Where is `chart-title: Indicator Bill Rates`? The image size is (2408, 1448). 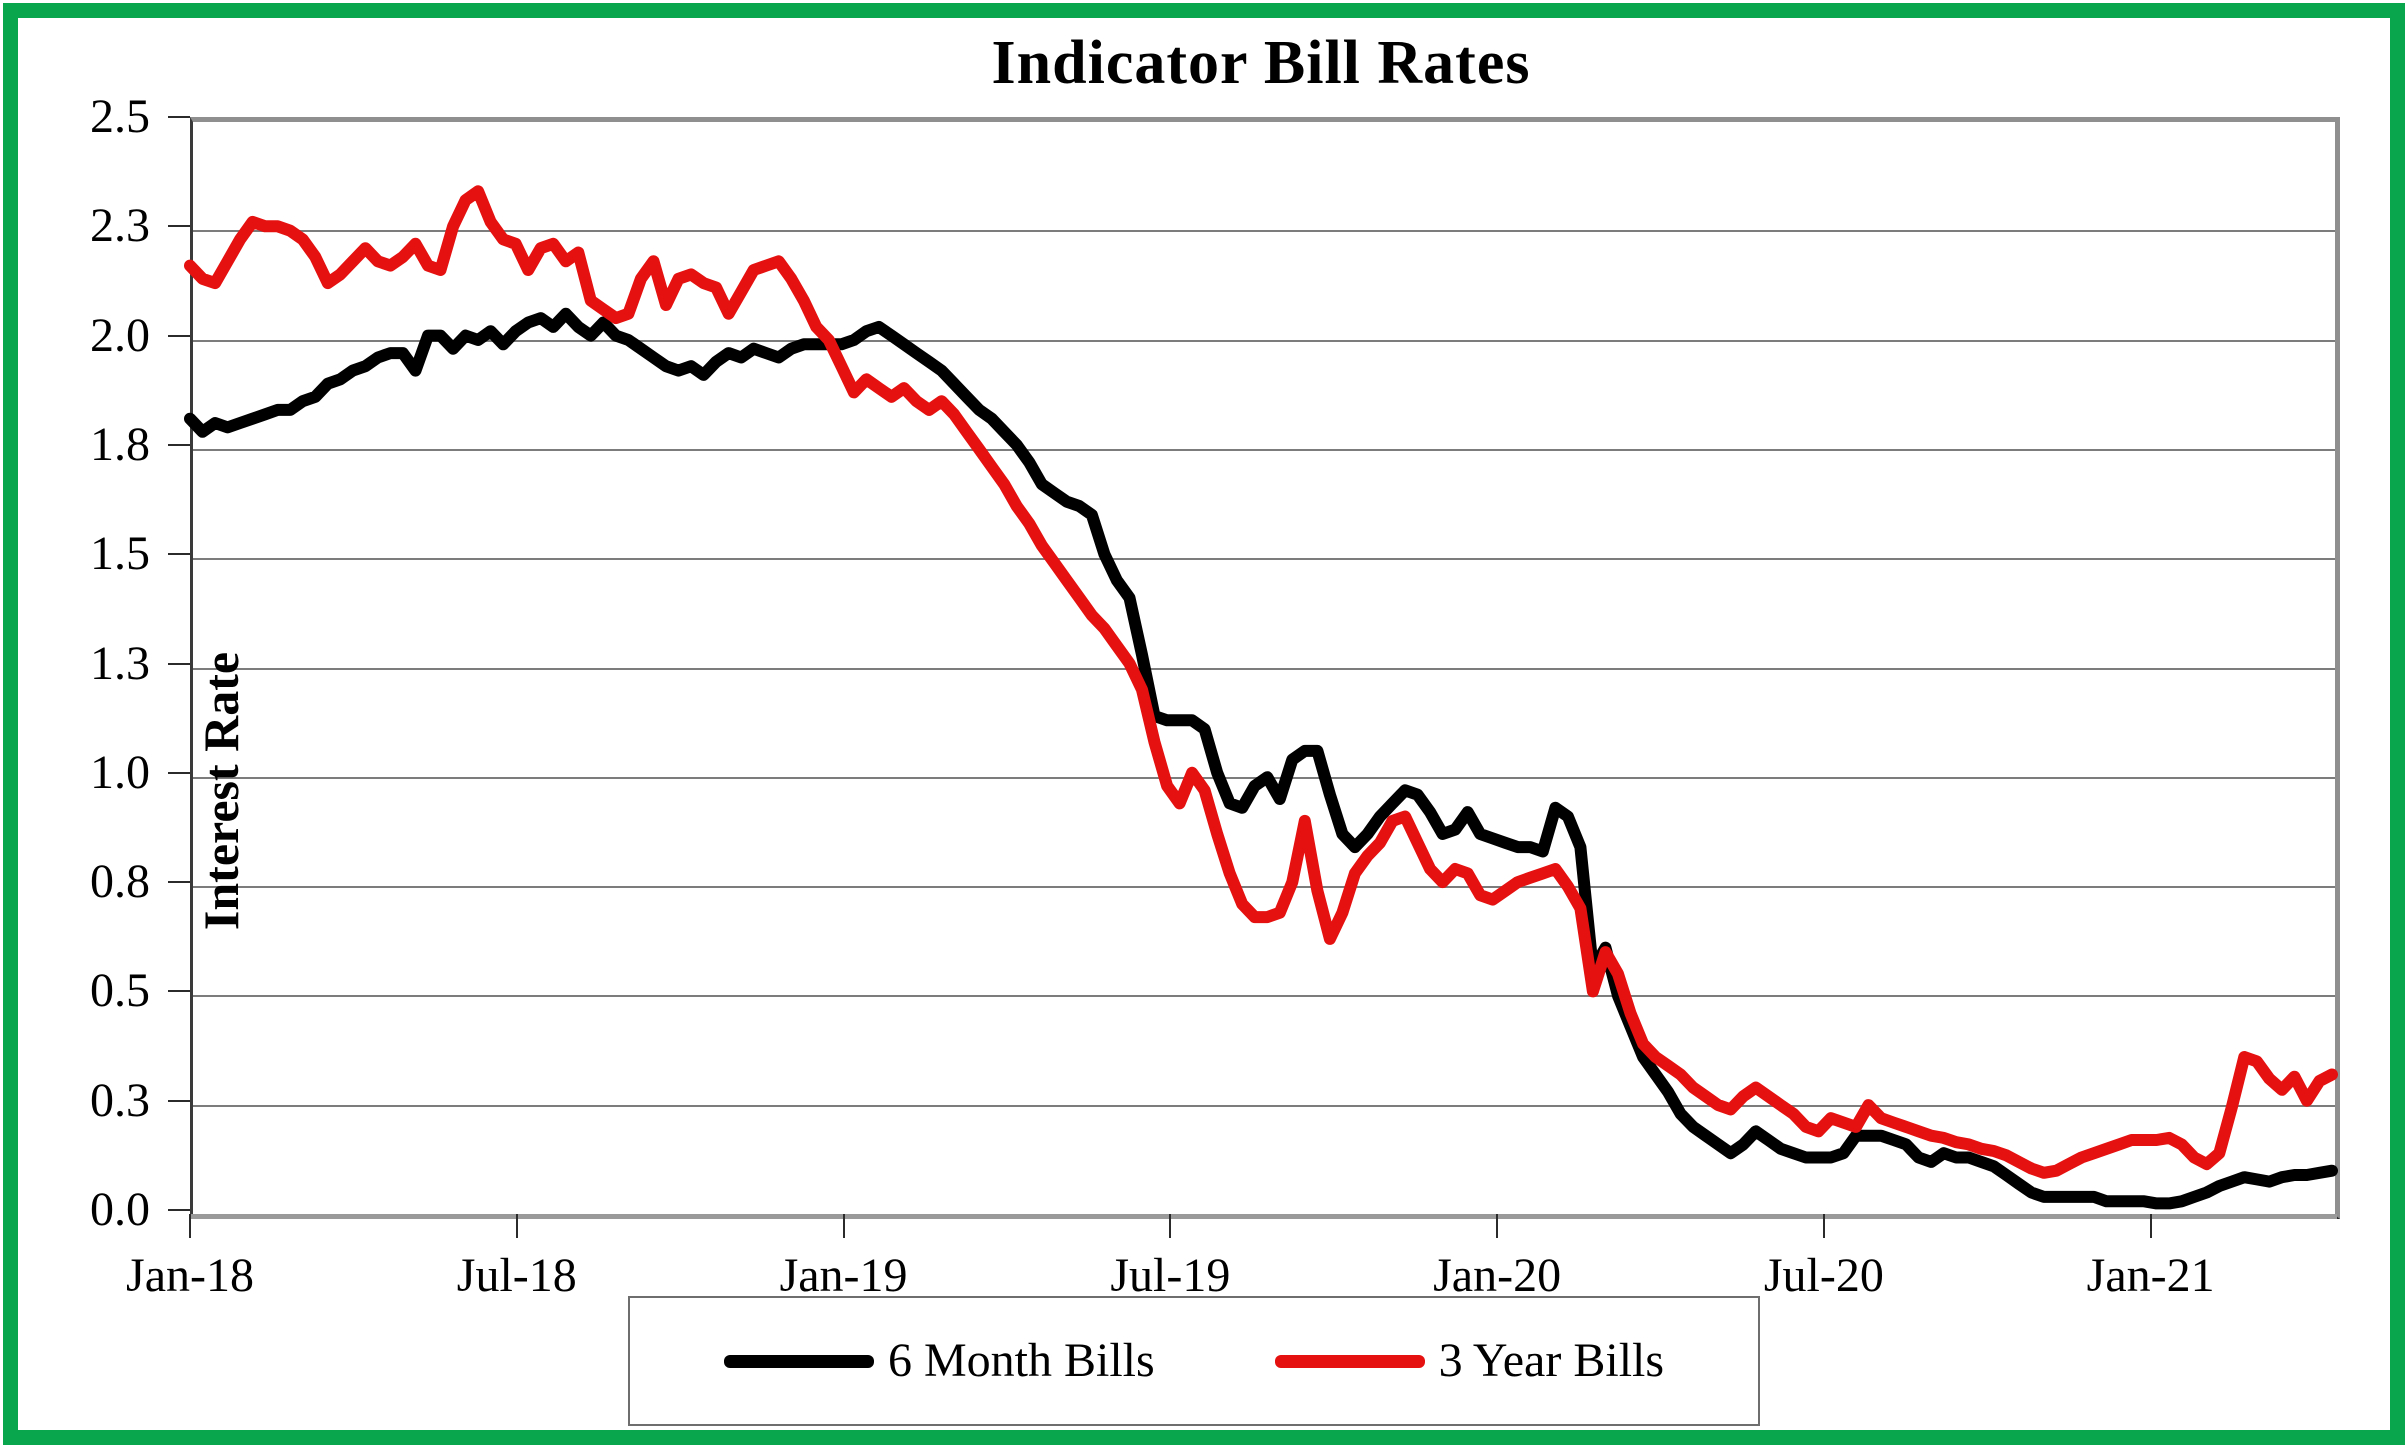 chart-title: Indicator Bill Rates is located at coordinates (1261, 63).